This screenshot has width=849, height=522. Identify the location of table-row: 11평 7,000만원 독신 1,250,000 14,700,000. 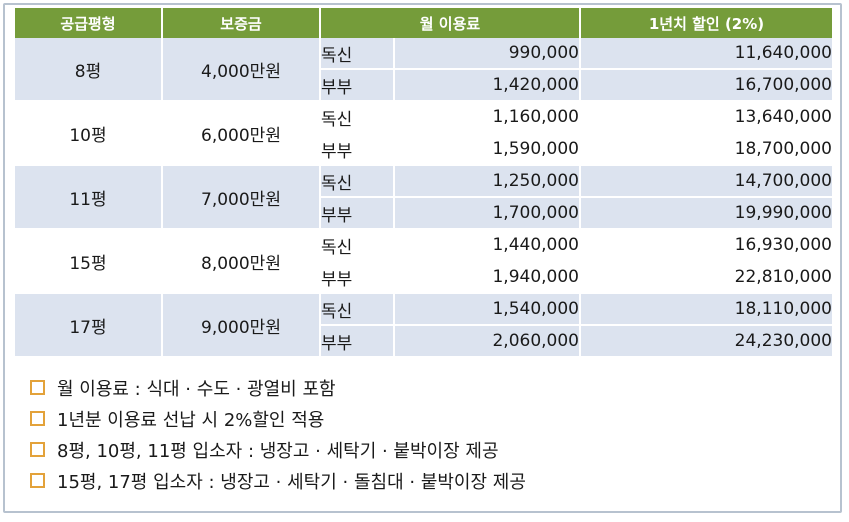
(423, 197).